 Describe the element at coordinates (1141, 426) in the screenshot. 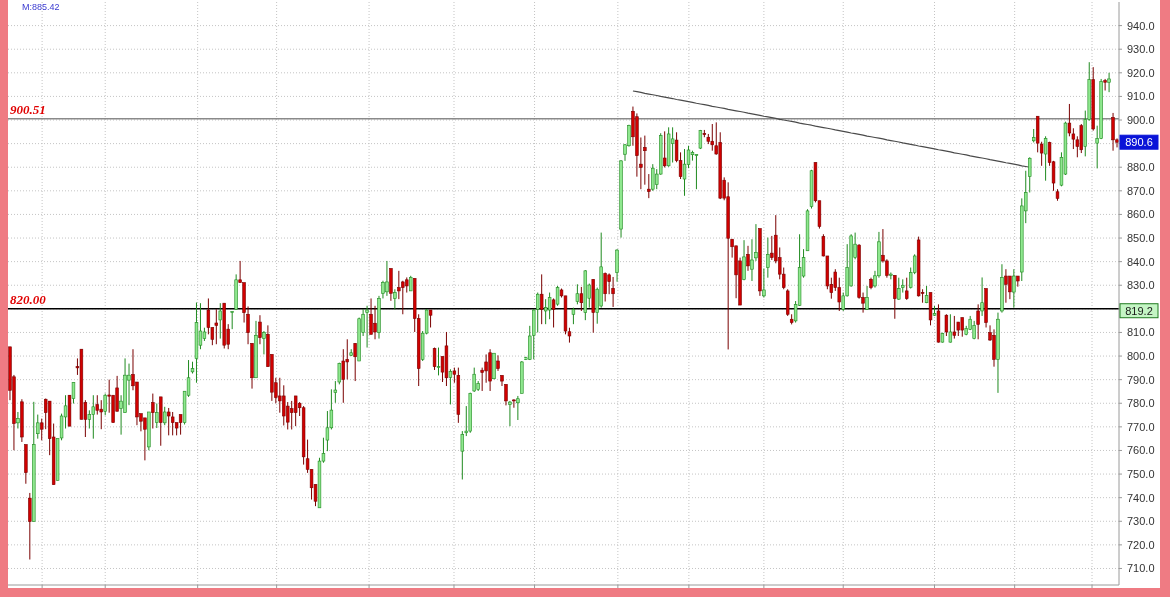

I see `y-tick-label: 770.0` at that location.